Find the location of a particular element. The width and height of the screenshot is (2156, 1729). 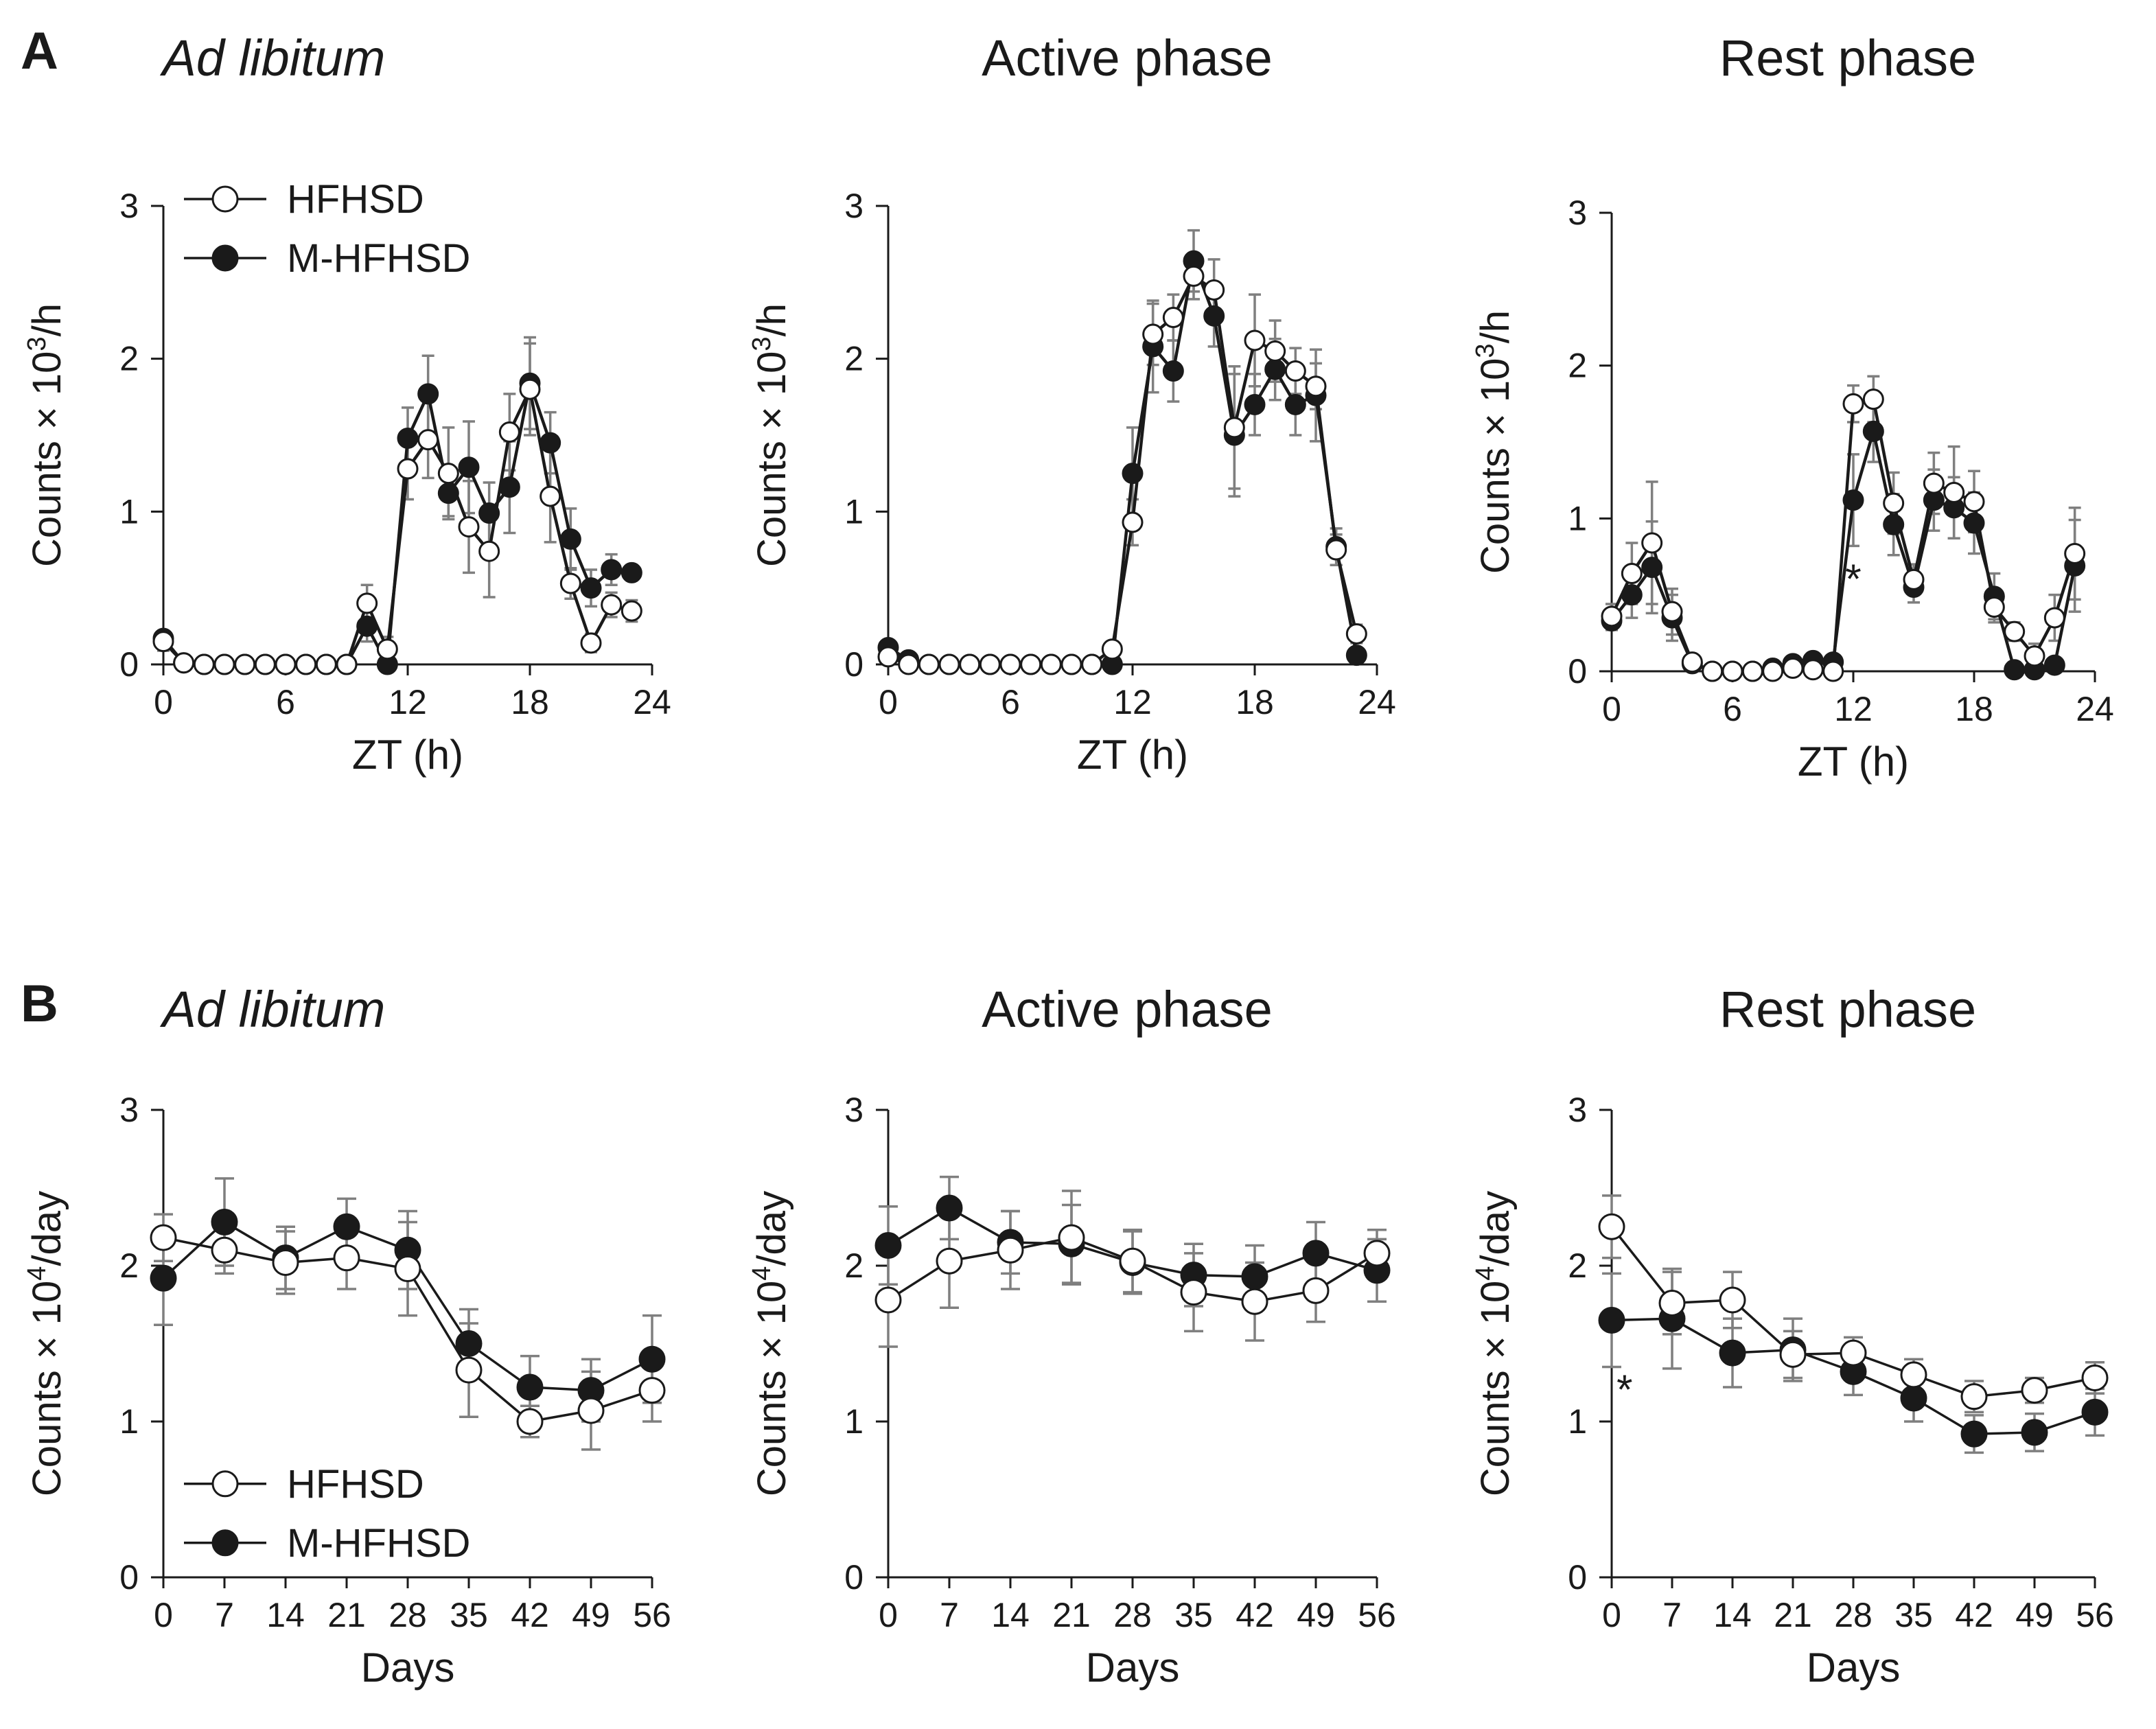

x-tick-label-a-rest: 24 is located at coordinates (2095, 709).